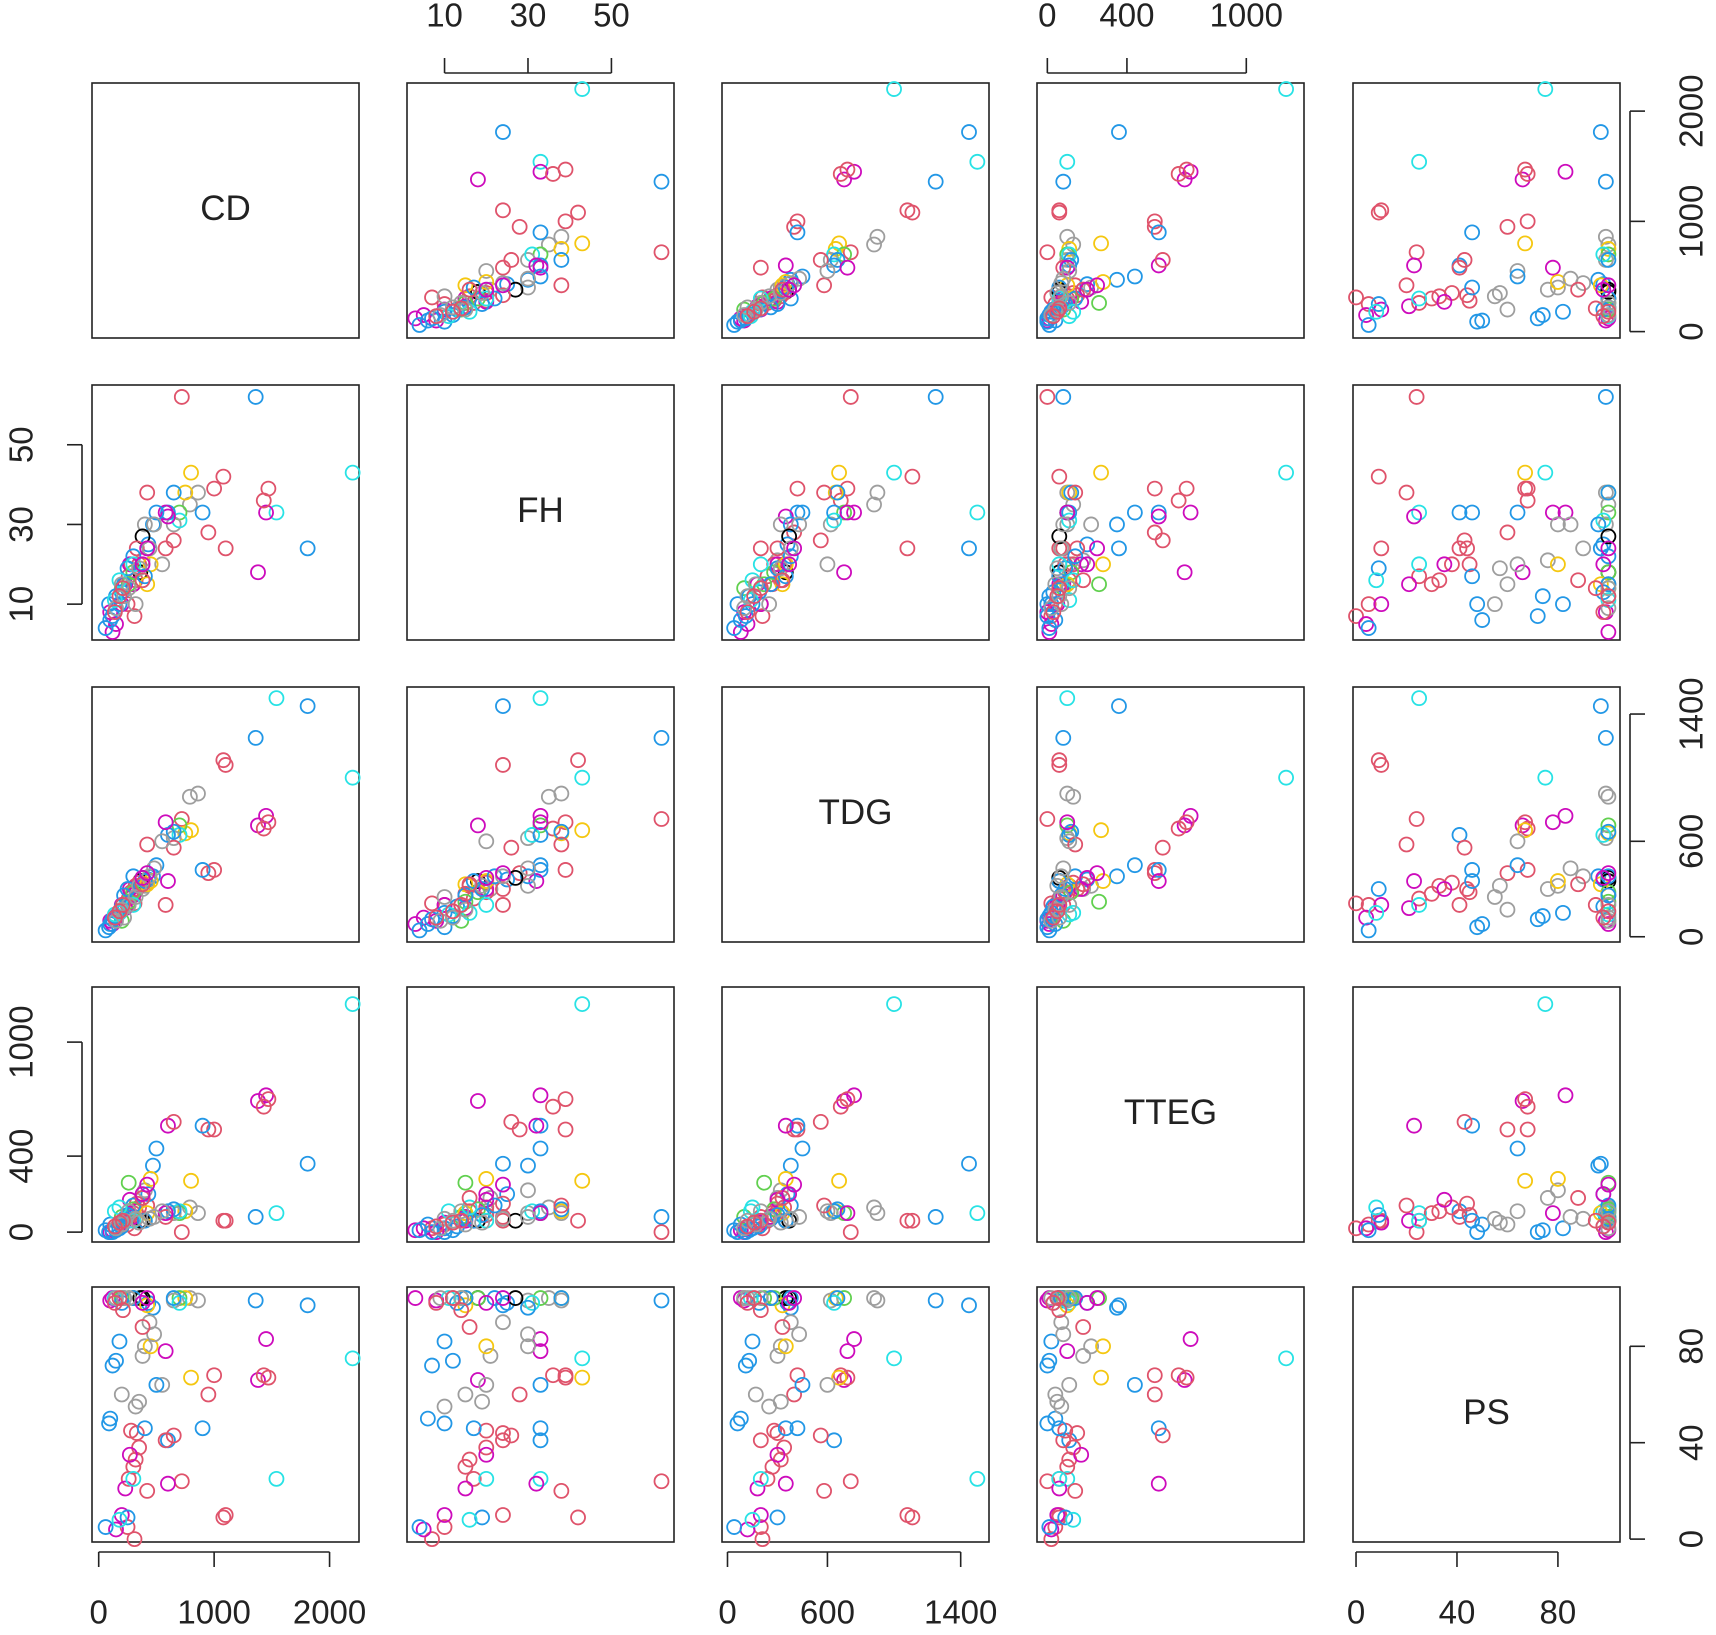  I want to click on x-tick-label: 0, so click(99, 1612).